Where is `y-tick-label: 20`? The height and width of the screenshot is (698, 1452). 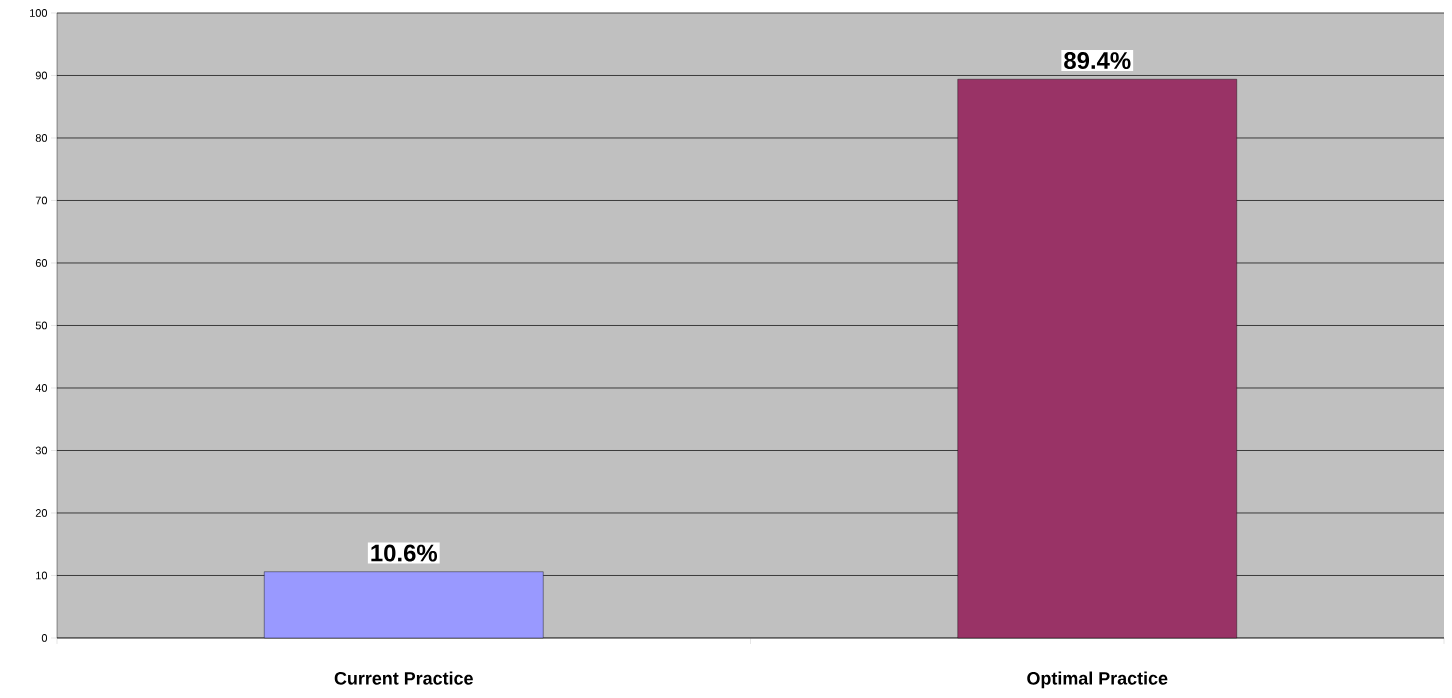
y-tick-label: 20 is located at coordinates (41, 513).